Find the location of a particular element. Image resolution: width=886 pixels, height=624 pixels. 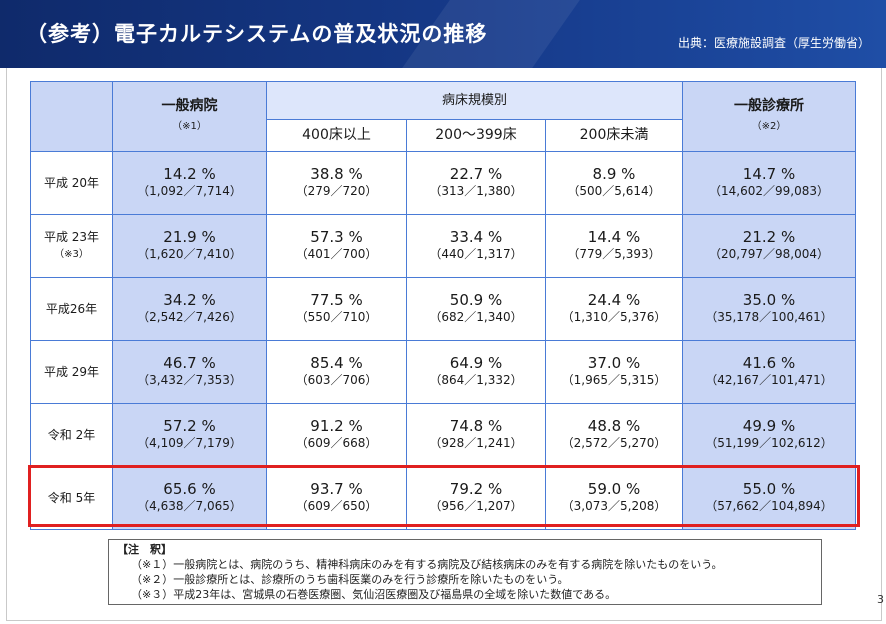

fraction-value: （2,572／5,270） is located at coordinates (614, 443).